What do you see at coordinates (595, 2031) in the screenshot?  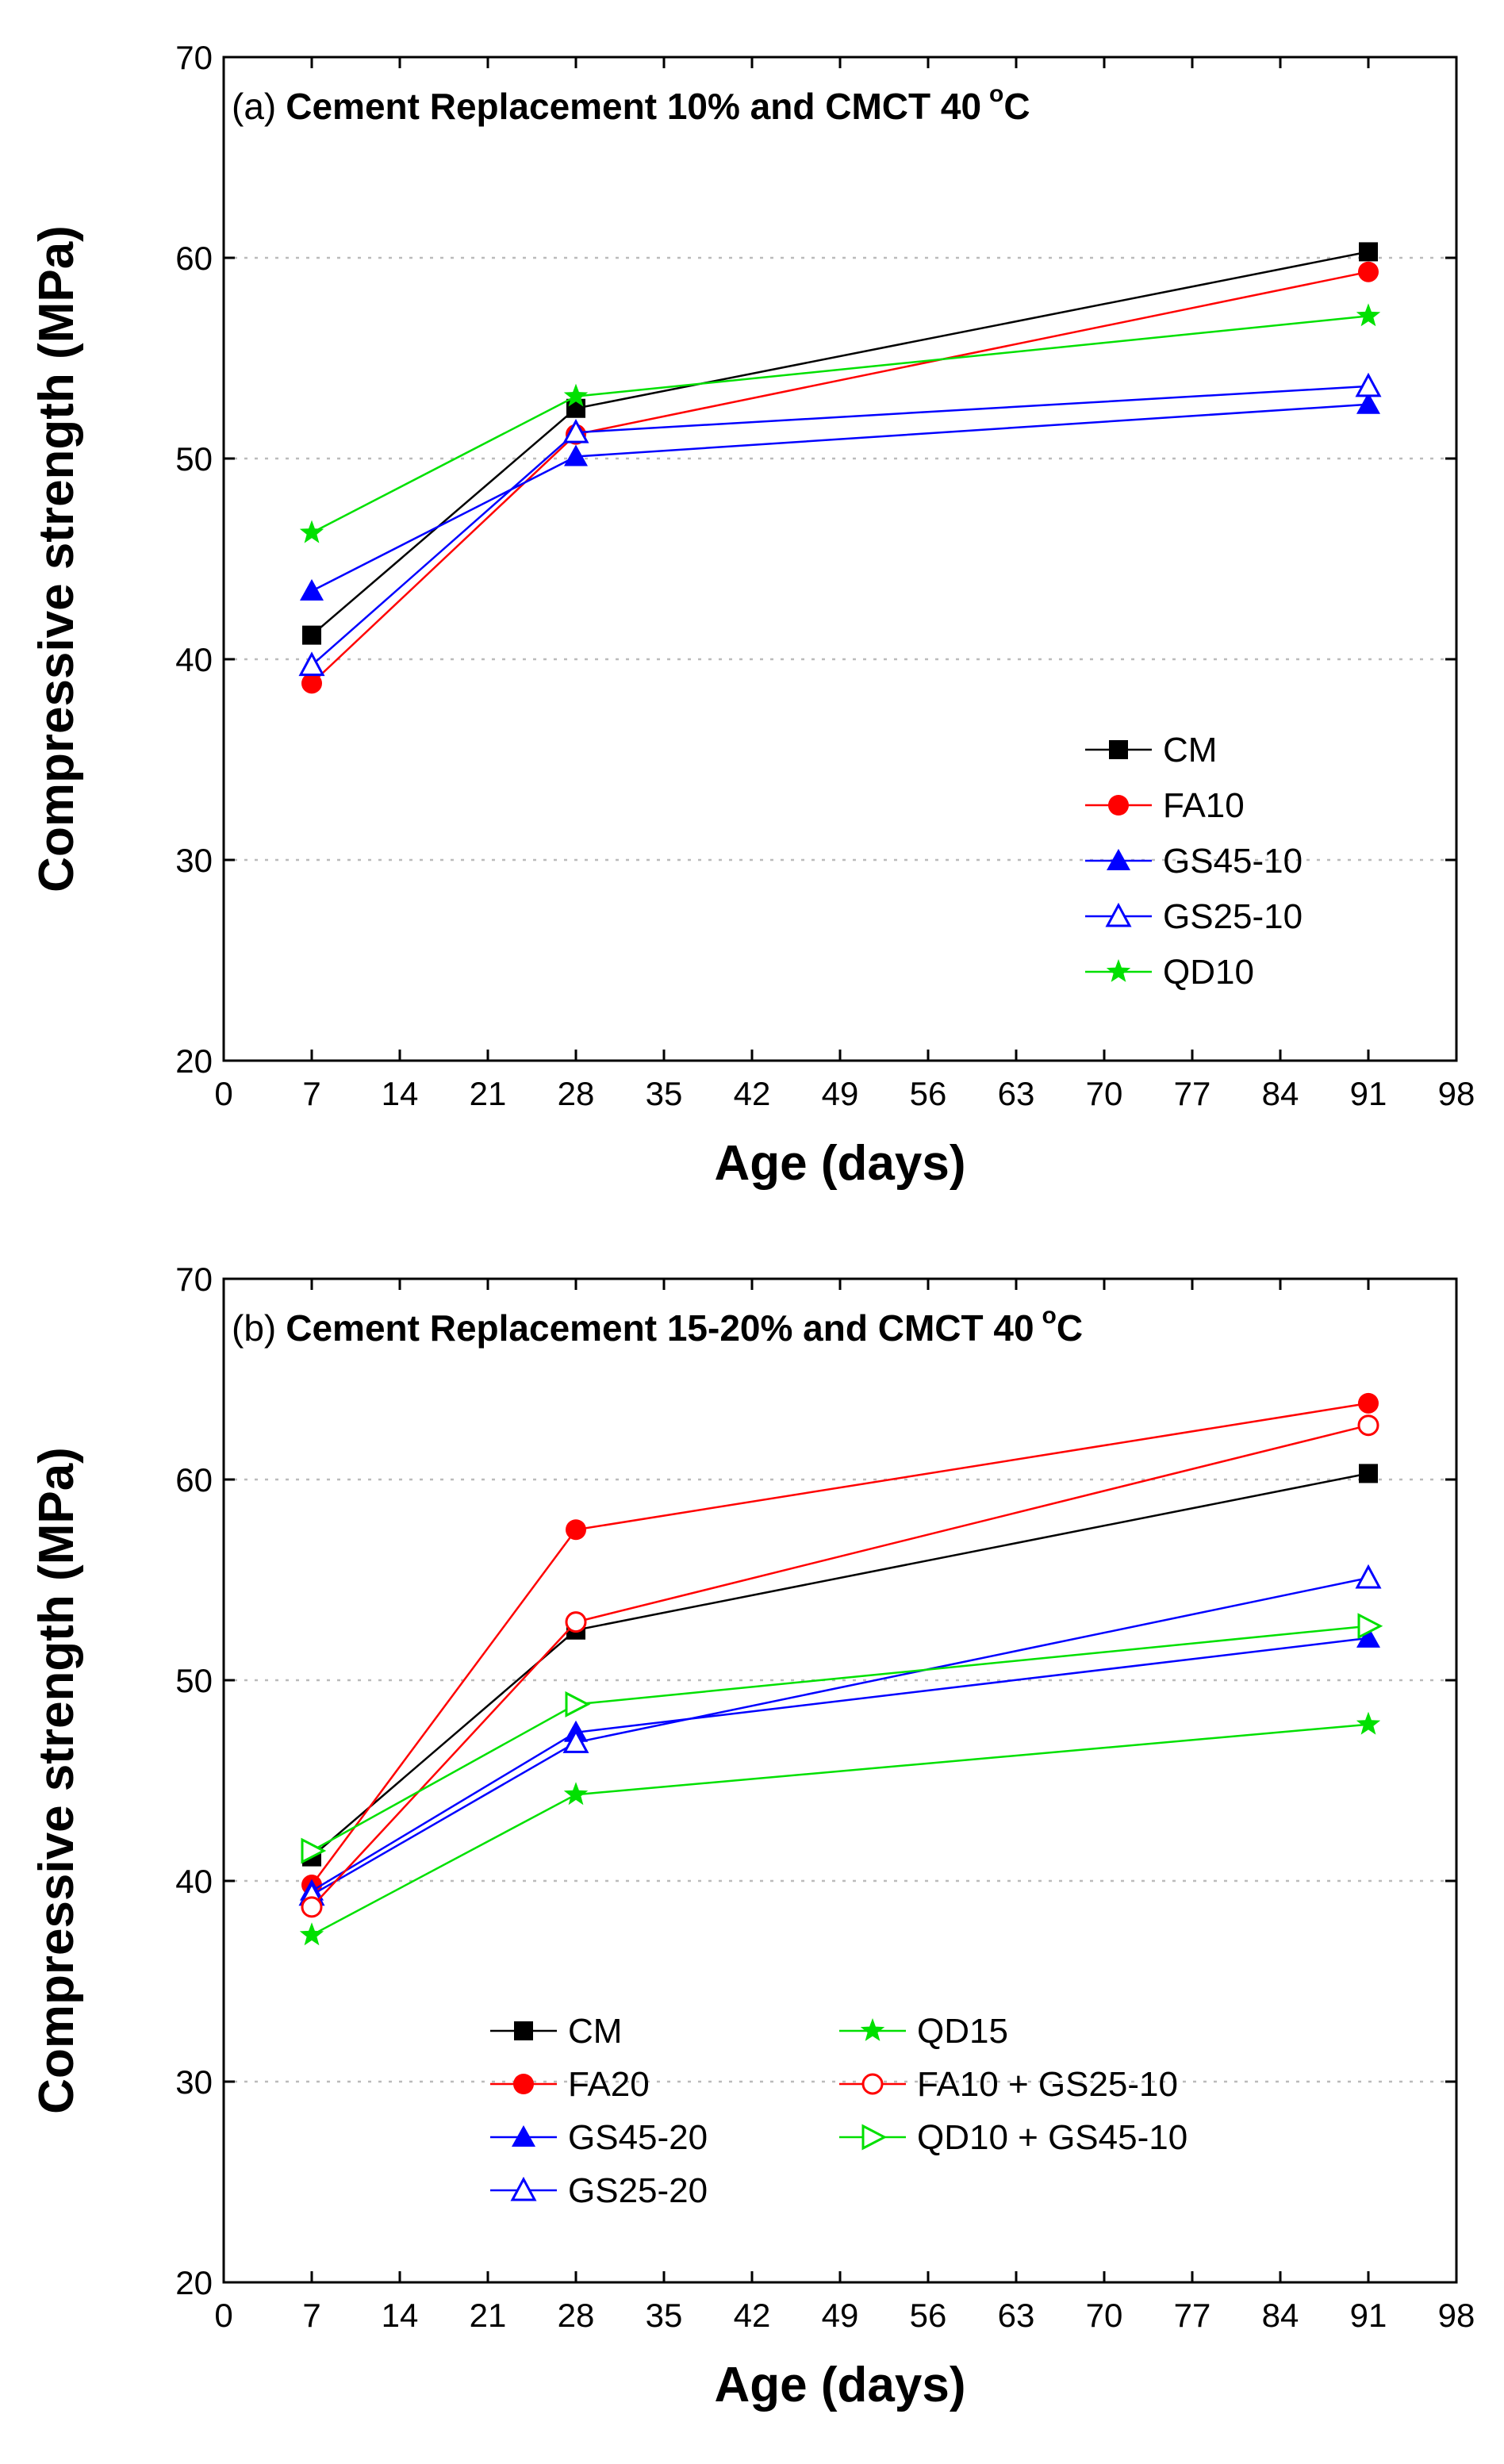 I see `legend-label: CM` at bounding box center [595, 2031].